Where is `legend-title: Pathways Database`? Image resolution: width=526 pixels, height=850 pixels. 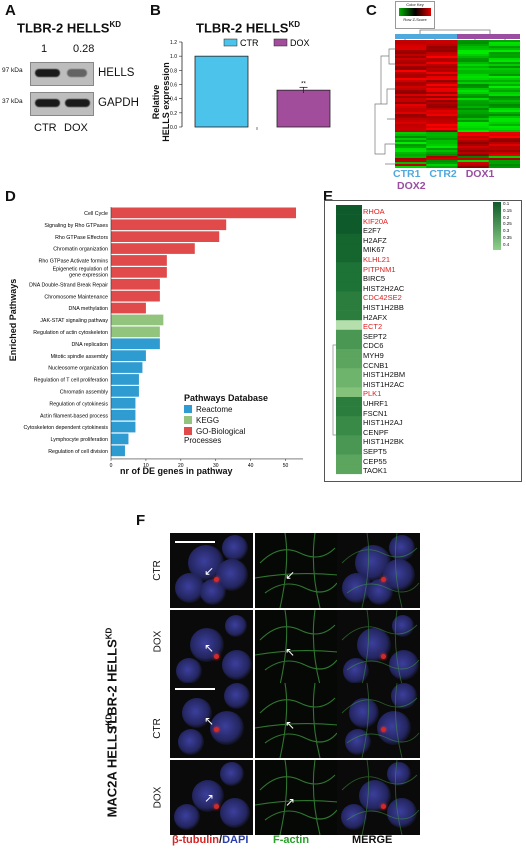
legend-title: Pathways Database is located at coordinates (226, 398).